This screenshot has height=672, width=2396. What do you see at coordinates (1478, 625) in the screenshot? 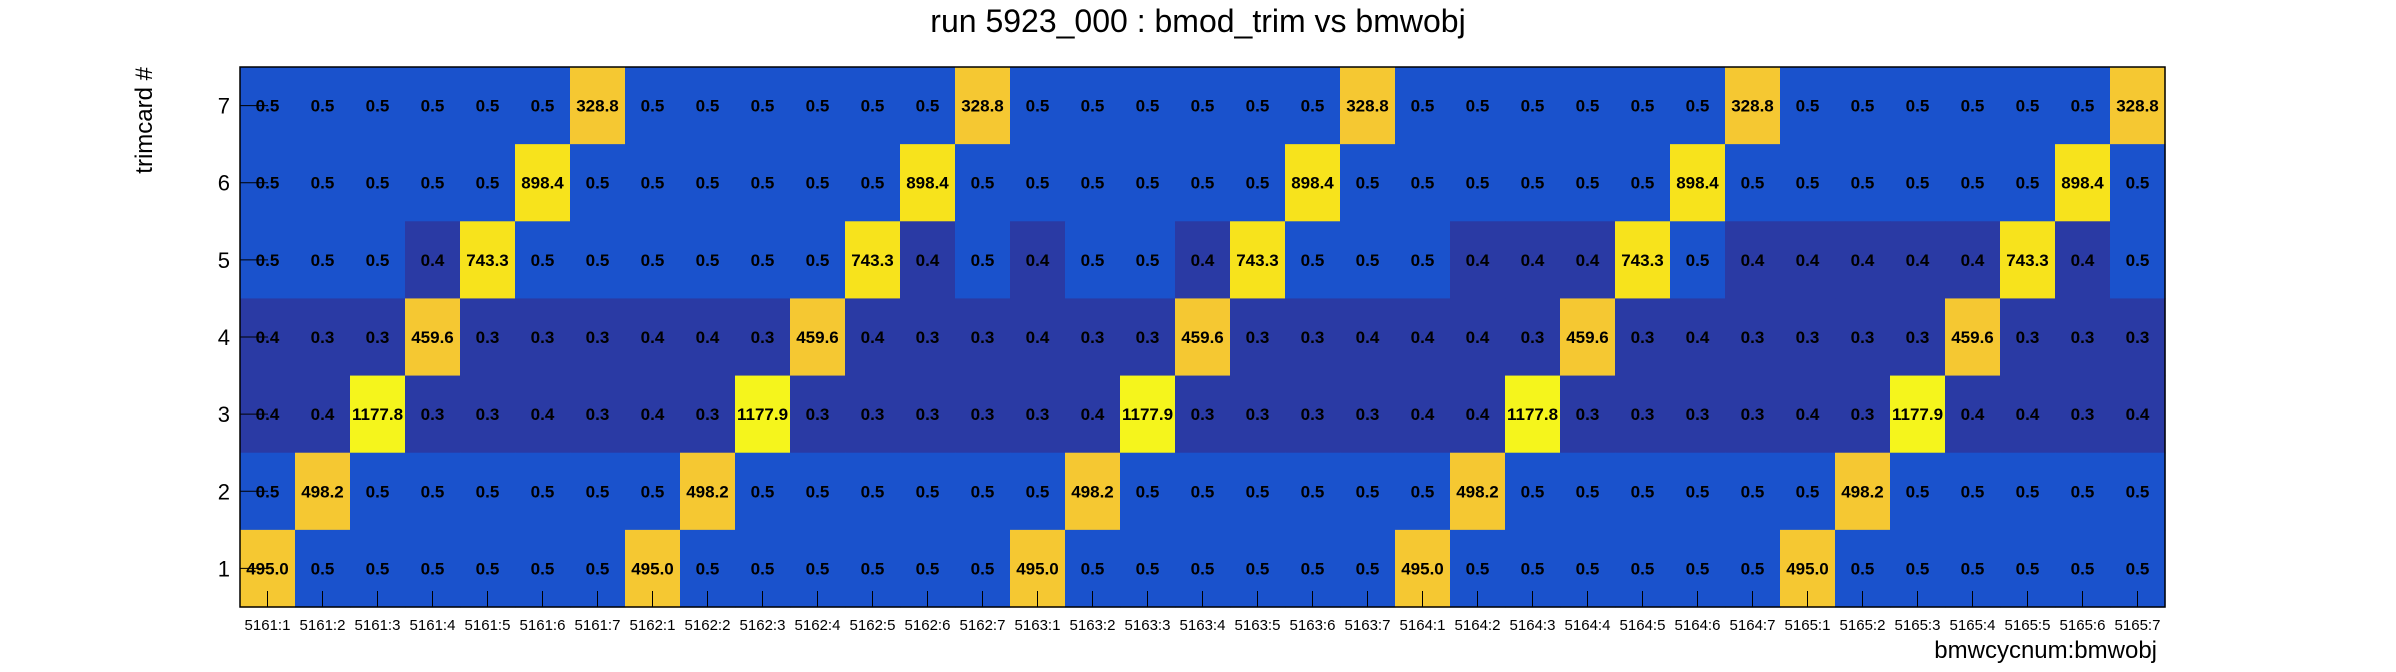
I see `x-tick-label: 5164:2` at bounding box center [1478, 625].